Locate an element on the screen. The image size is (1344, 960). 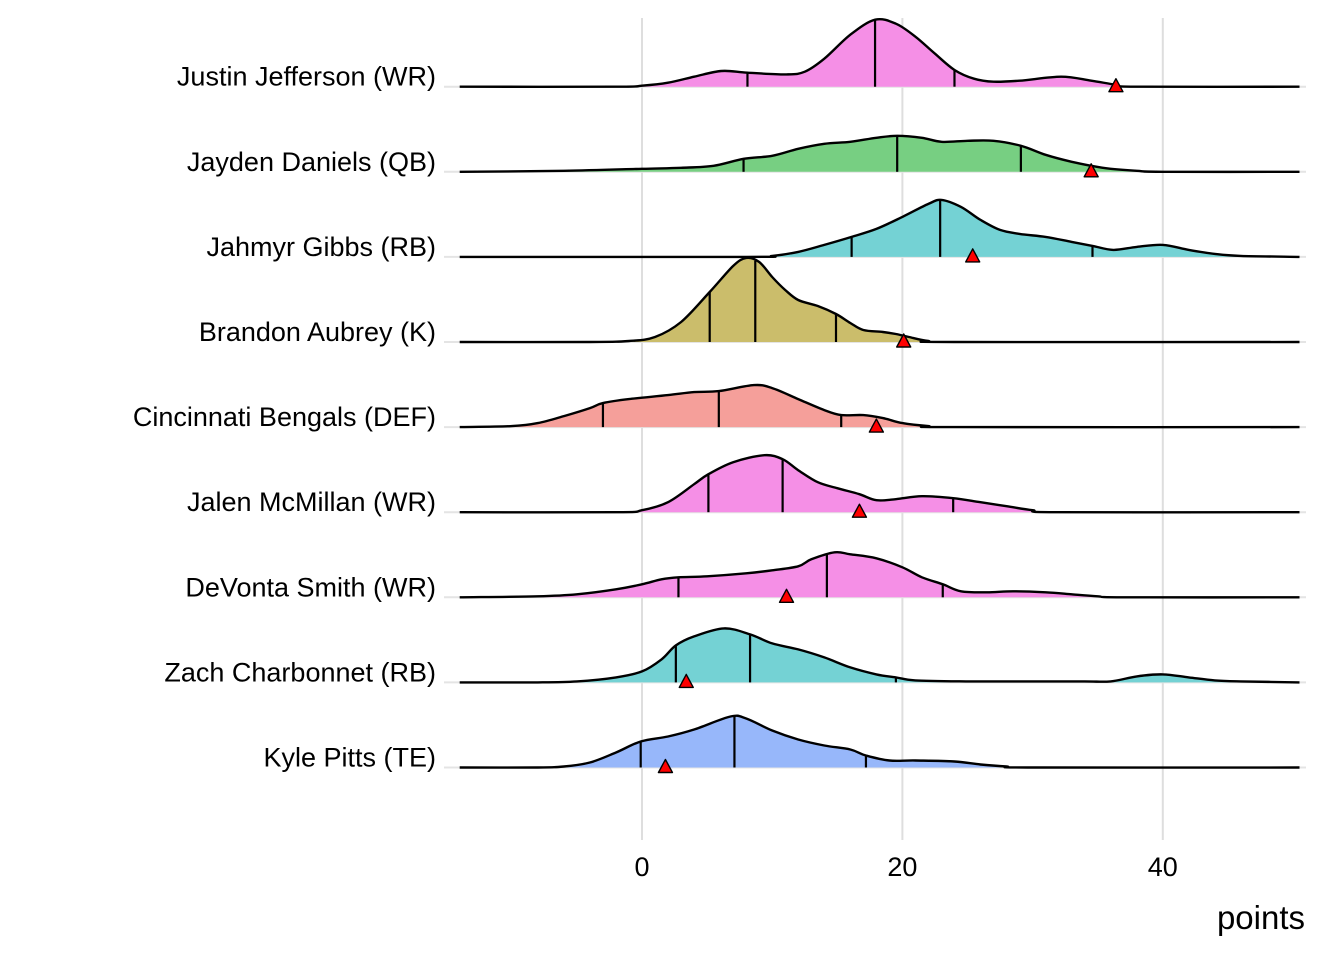
x-axis-title: points is located at coordinates (1261, 917).